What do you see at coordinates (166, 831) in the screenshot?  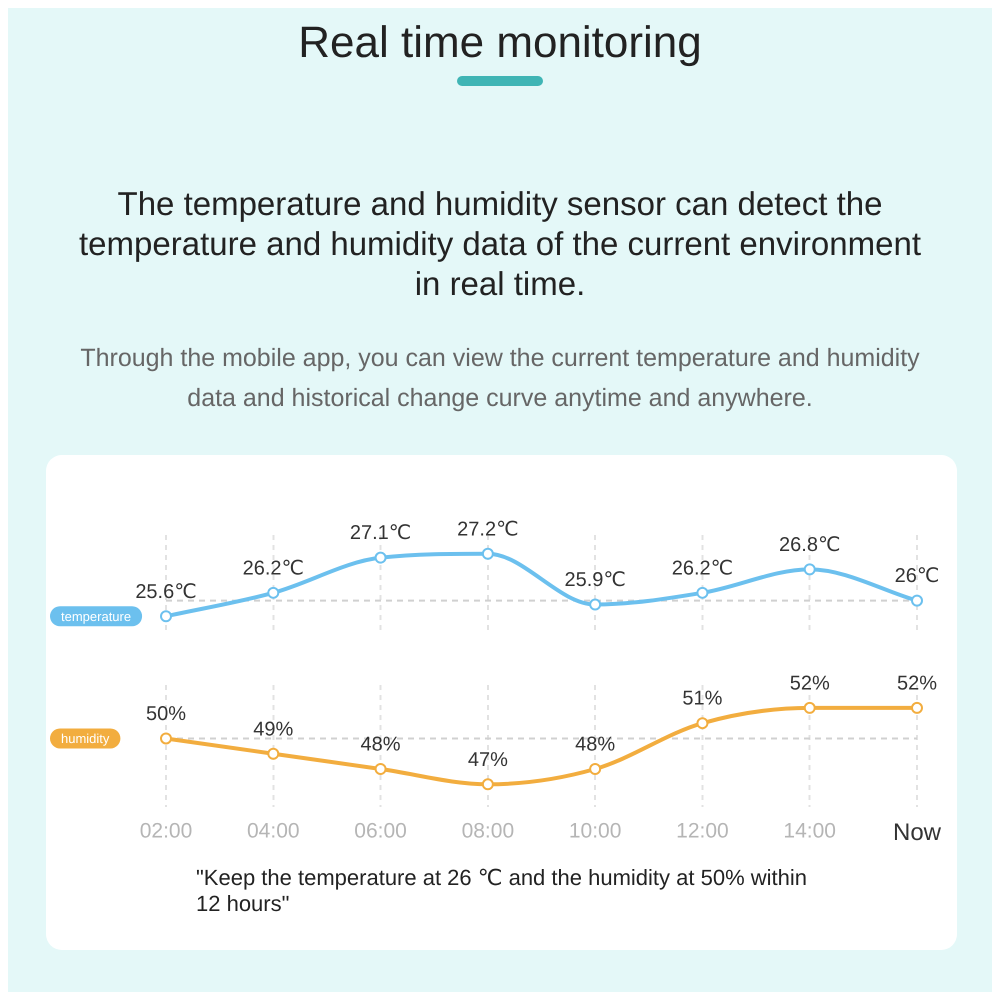 I see `x-tick-label: 02:00` at bounding box center [166, 831].